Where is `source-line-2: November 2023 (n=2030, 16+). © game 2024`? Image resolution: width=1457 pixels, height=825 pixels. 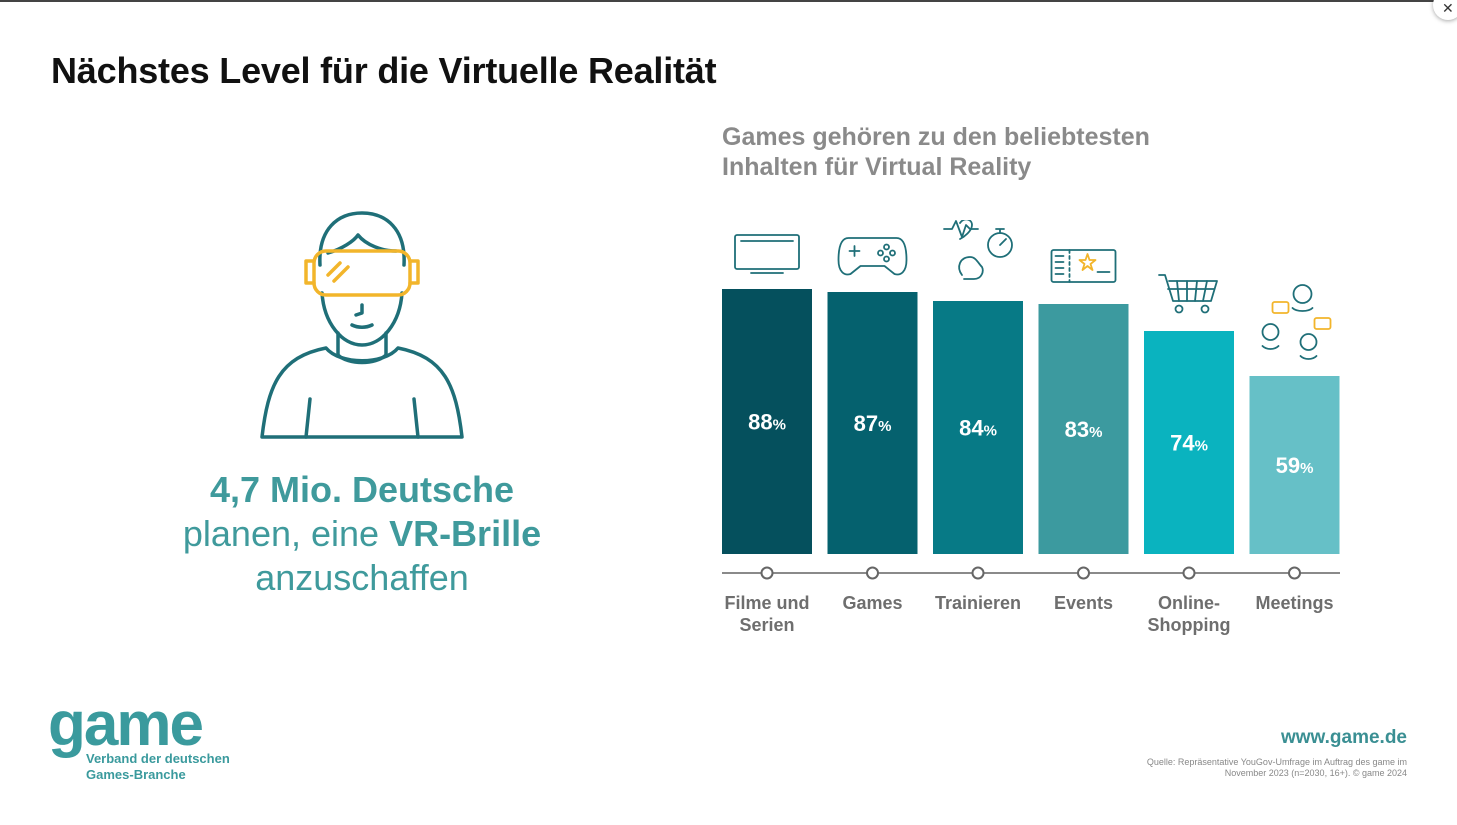 source-line-2: November 2023 (n=2030, 16+). © game 2024 is located at coordinates (1315, 773).